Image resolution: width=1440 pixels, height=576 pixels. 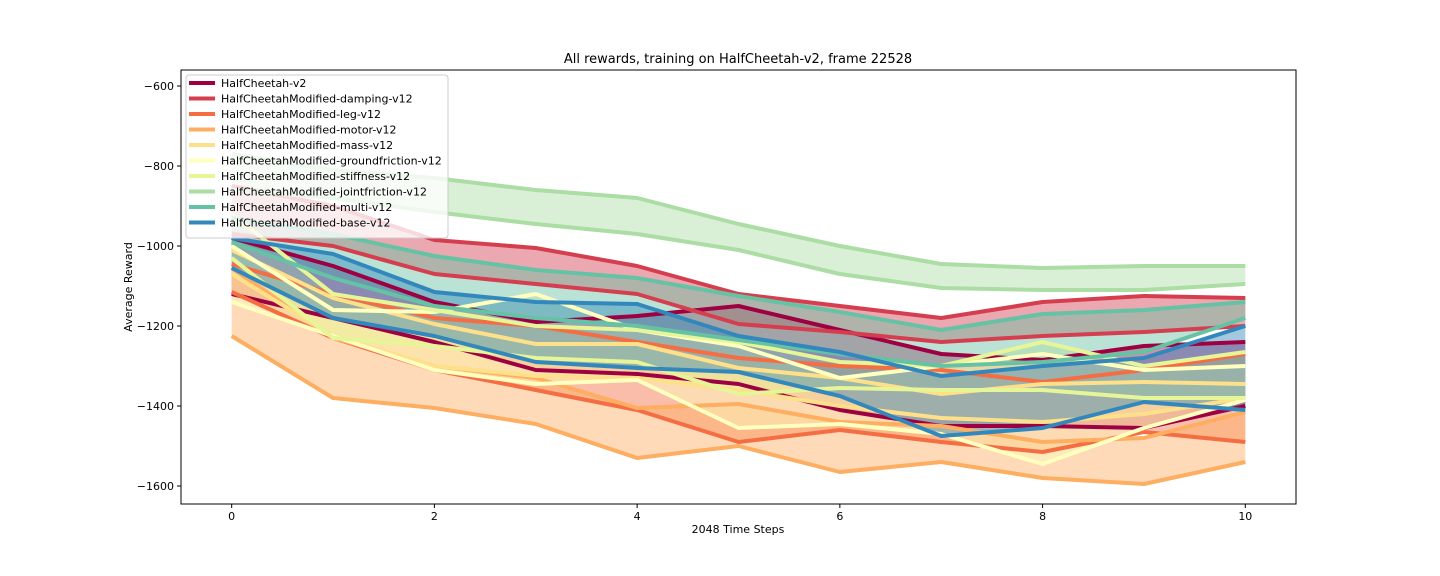 I want to click on legend-label-7: HalfCheetahModified-jointfriction-v12, so click(x=324, y=192).